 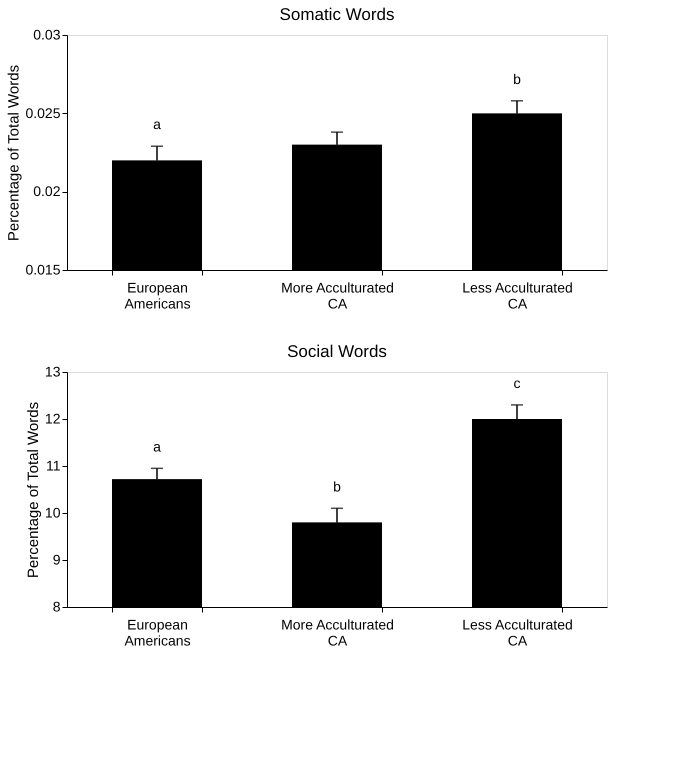 What do you see at coordinates (52, 418) in the screenshot?
I see `y-tick-label: 12` at bounding box center [52, 418].